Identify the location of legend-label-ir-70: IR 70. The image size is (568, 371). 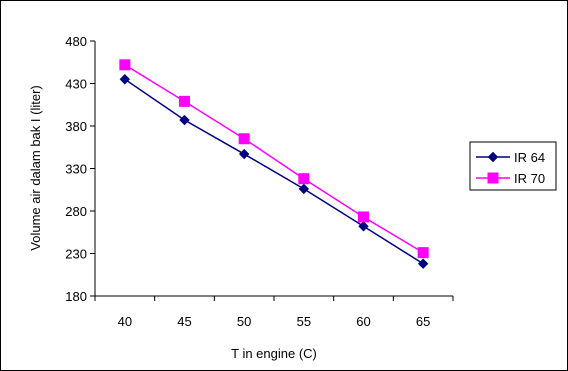
(529, 178).